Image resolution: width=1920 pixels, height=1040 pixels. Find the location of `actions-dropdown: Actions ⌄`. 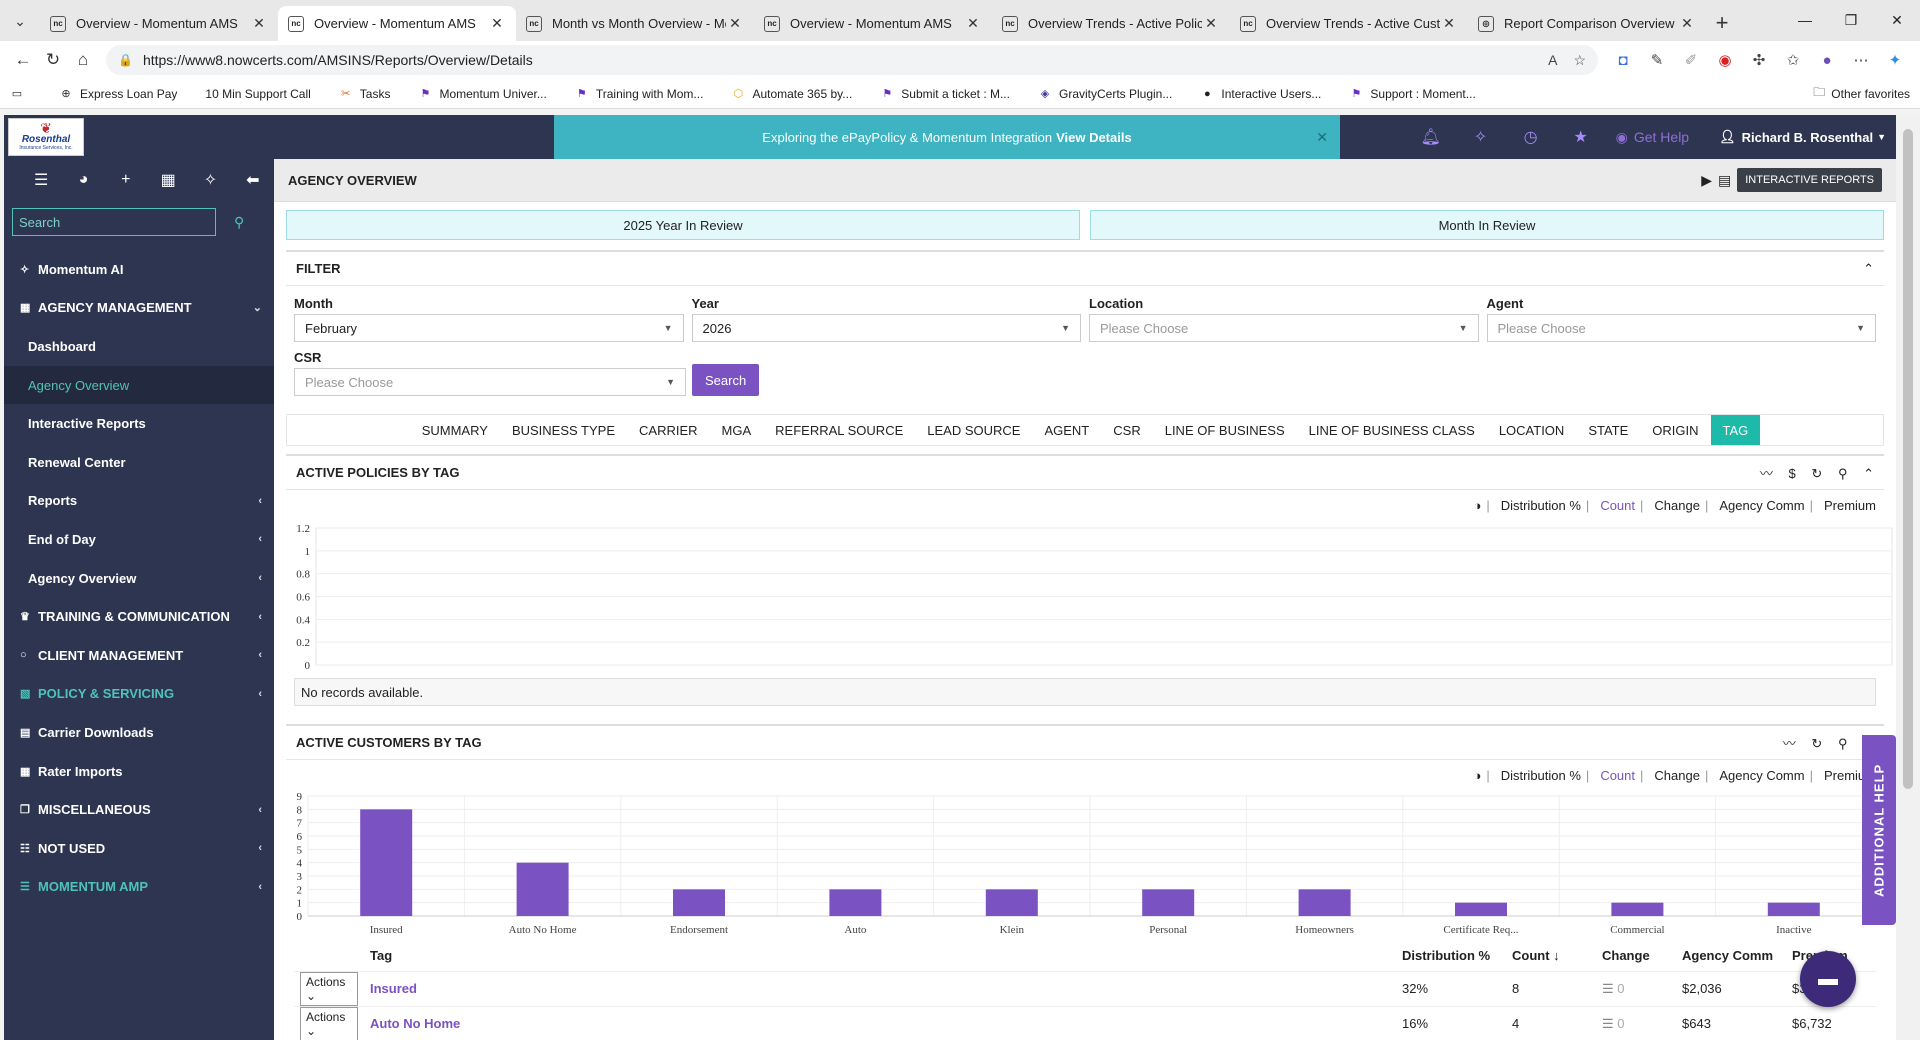

actions-dropdown: Actions ⌄ is located at coordinates (329, 1023).